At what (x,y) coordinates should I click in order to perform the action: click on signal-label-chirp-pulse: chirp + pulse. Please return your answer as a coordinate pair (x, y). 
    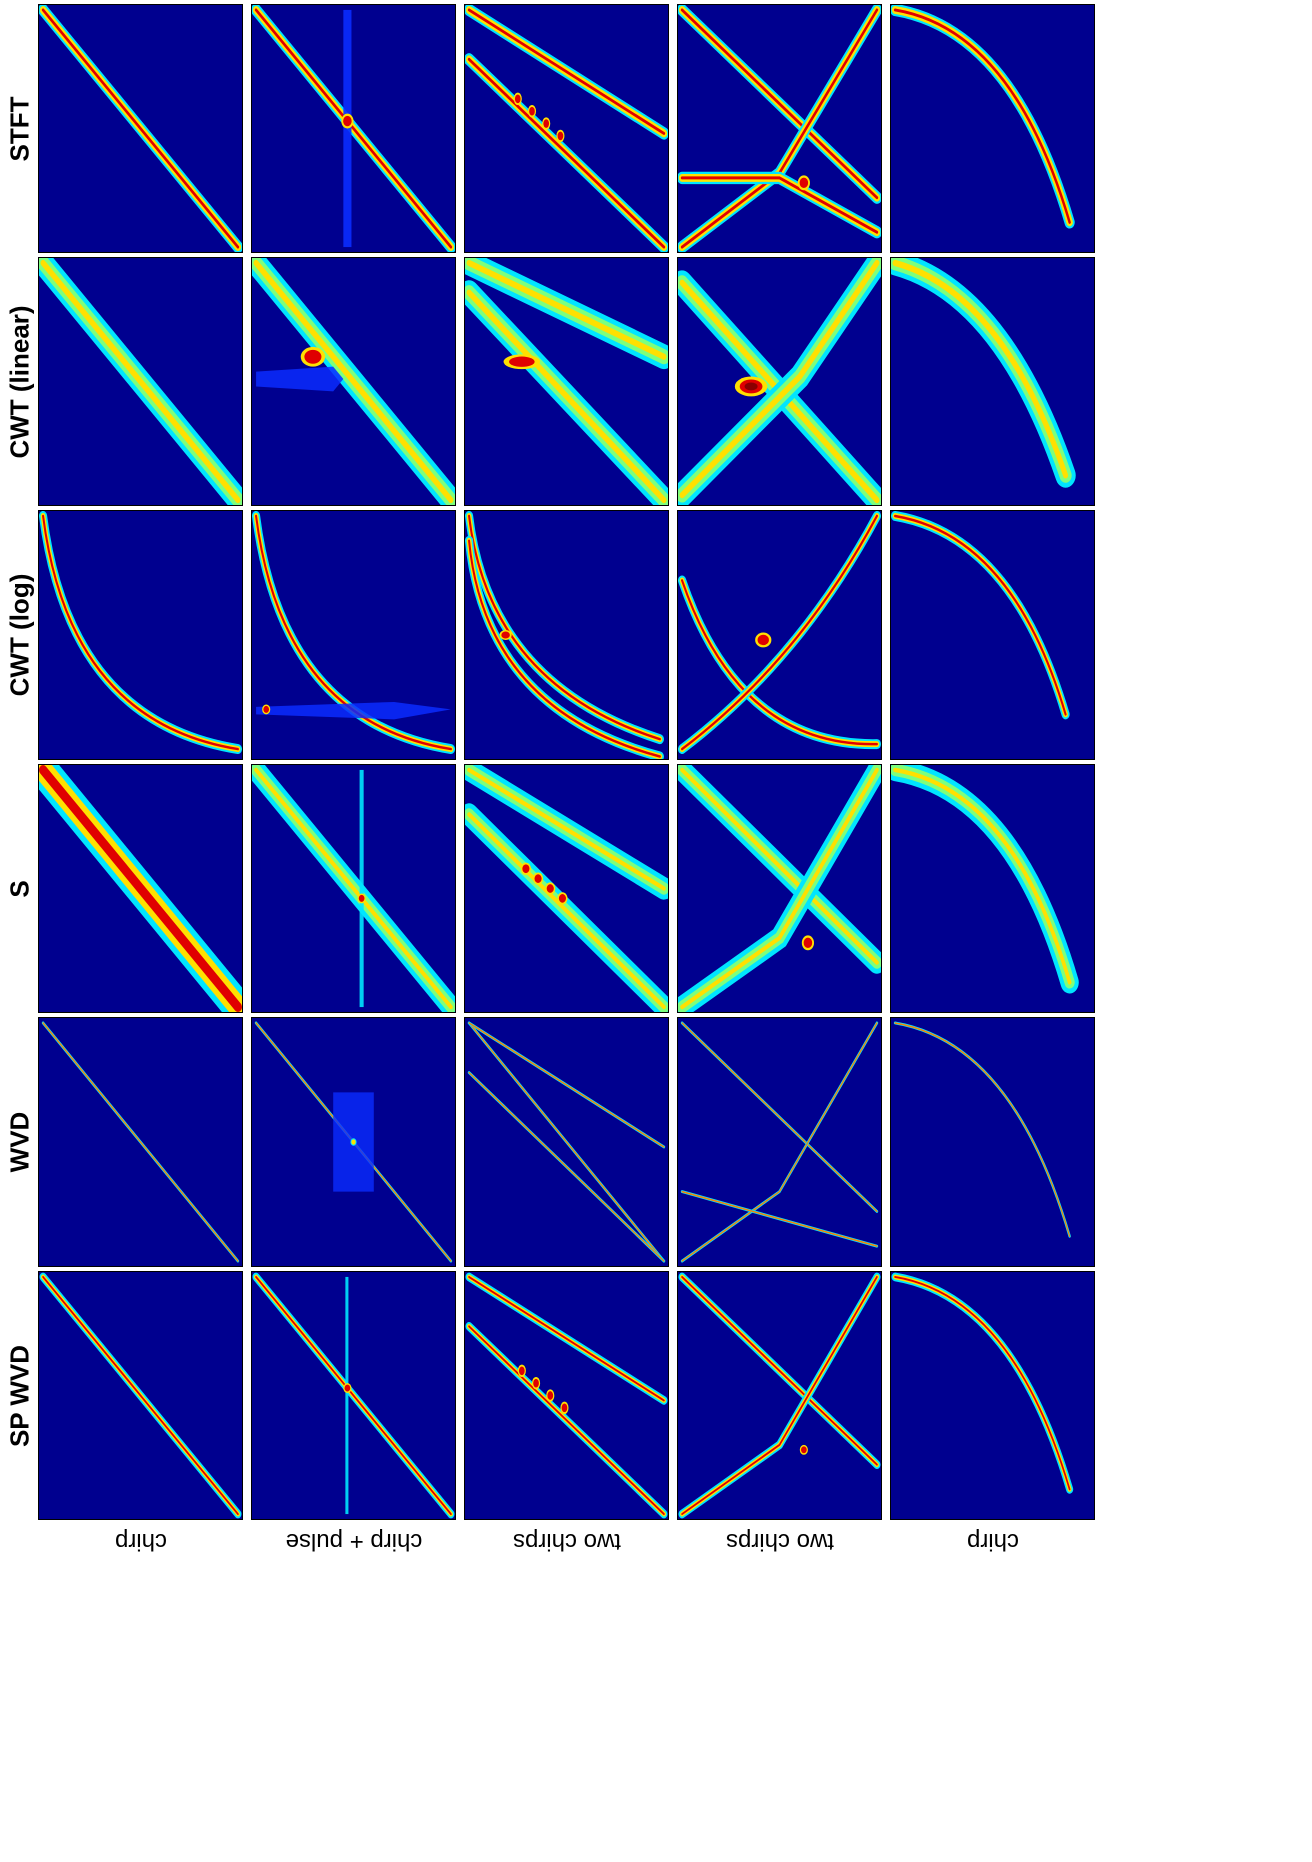
    Looking at the image, I should click on (353, 1541).